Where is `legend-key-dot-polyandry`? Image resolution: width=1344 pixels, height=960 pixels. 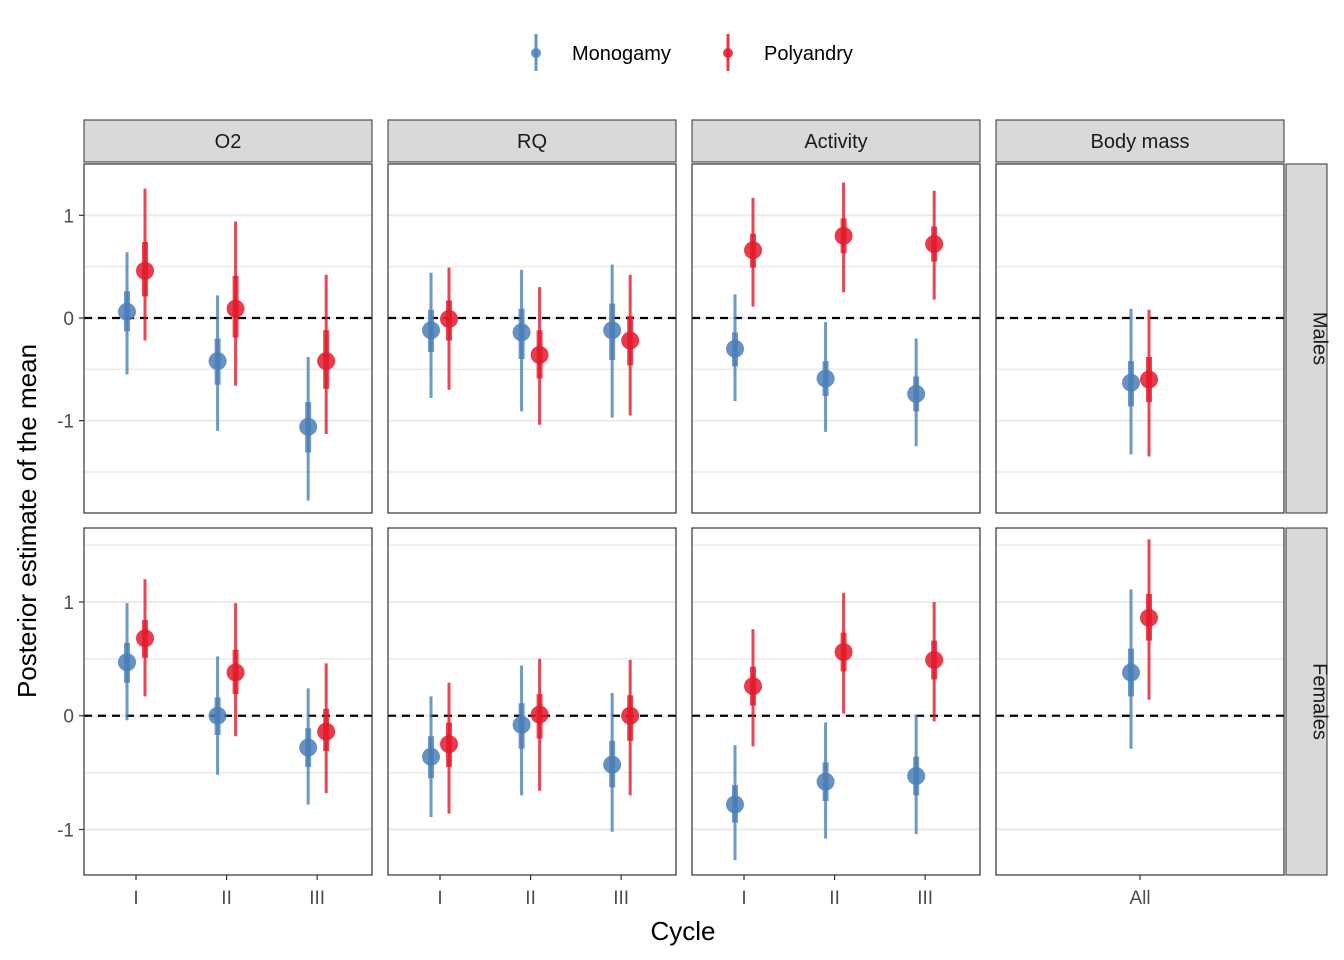 legend-key-dot-polyandry is located at coordinates (728, 53).